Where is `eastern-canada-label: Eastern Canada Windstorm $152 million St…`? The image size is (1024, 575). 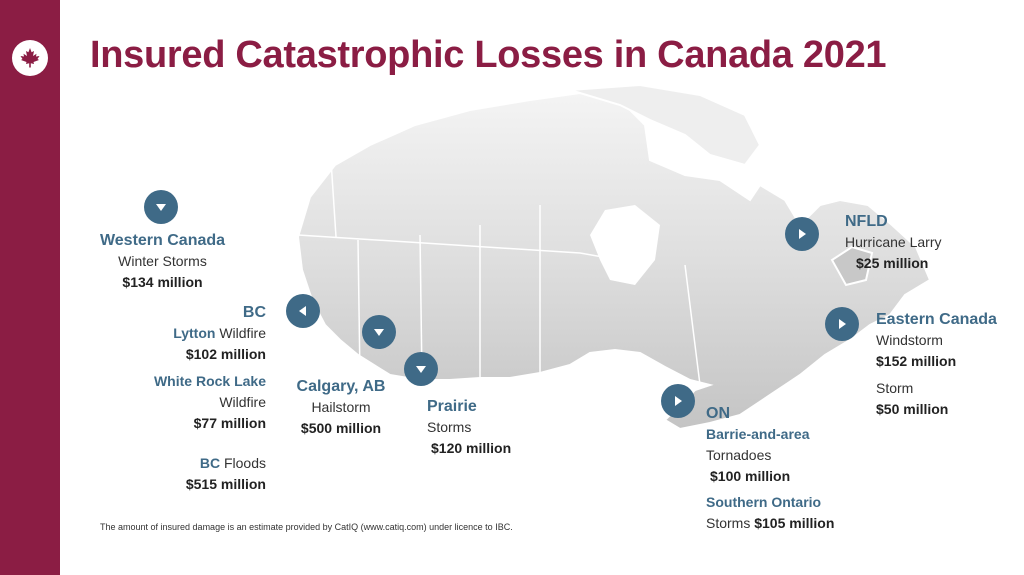
eastern-canada-label: Eastern Canada Windstorm $152 million St… is located at coordinates (936, 364).